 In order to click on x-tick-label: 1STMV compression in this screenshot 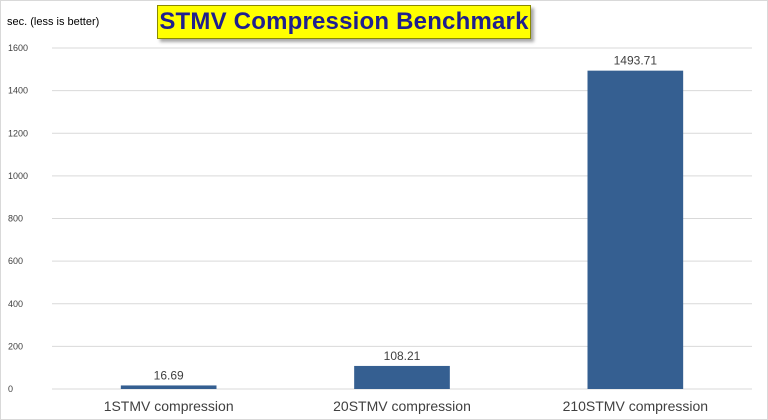, I will do `click(169, 406)`.